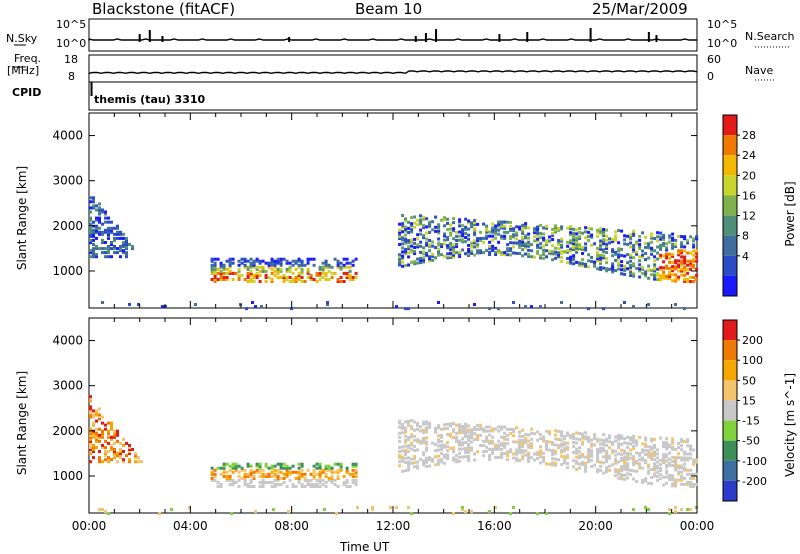  What do you see at coordinates (71, 59) in the screenshot?
I see `freq-tick-top: 18` at bounding box center [71, 59].